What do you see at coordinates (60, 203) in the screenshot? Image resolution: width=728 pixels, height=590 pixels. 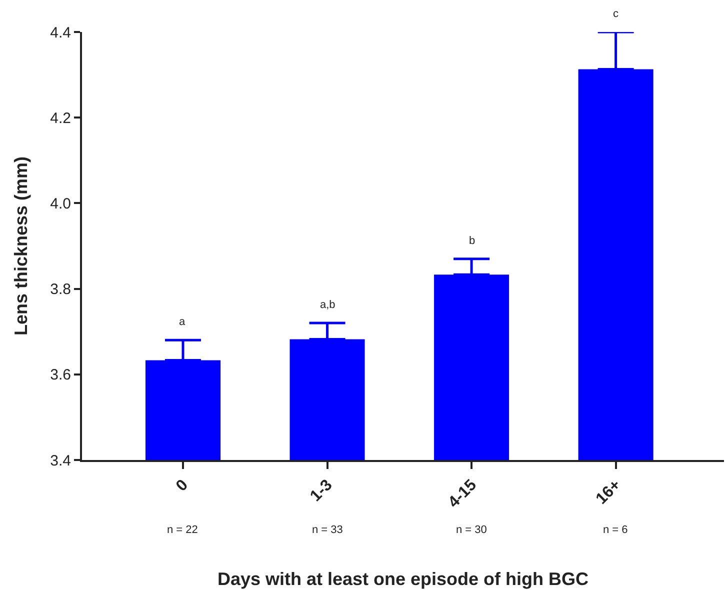 I see `y-tick-label: 4.0` at bounding box center [60, 203].